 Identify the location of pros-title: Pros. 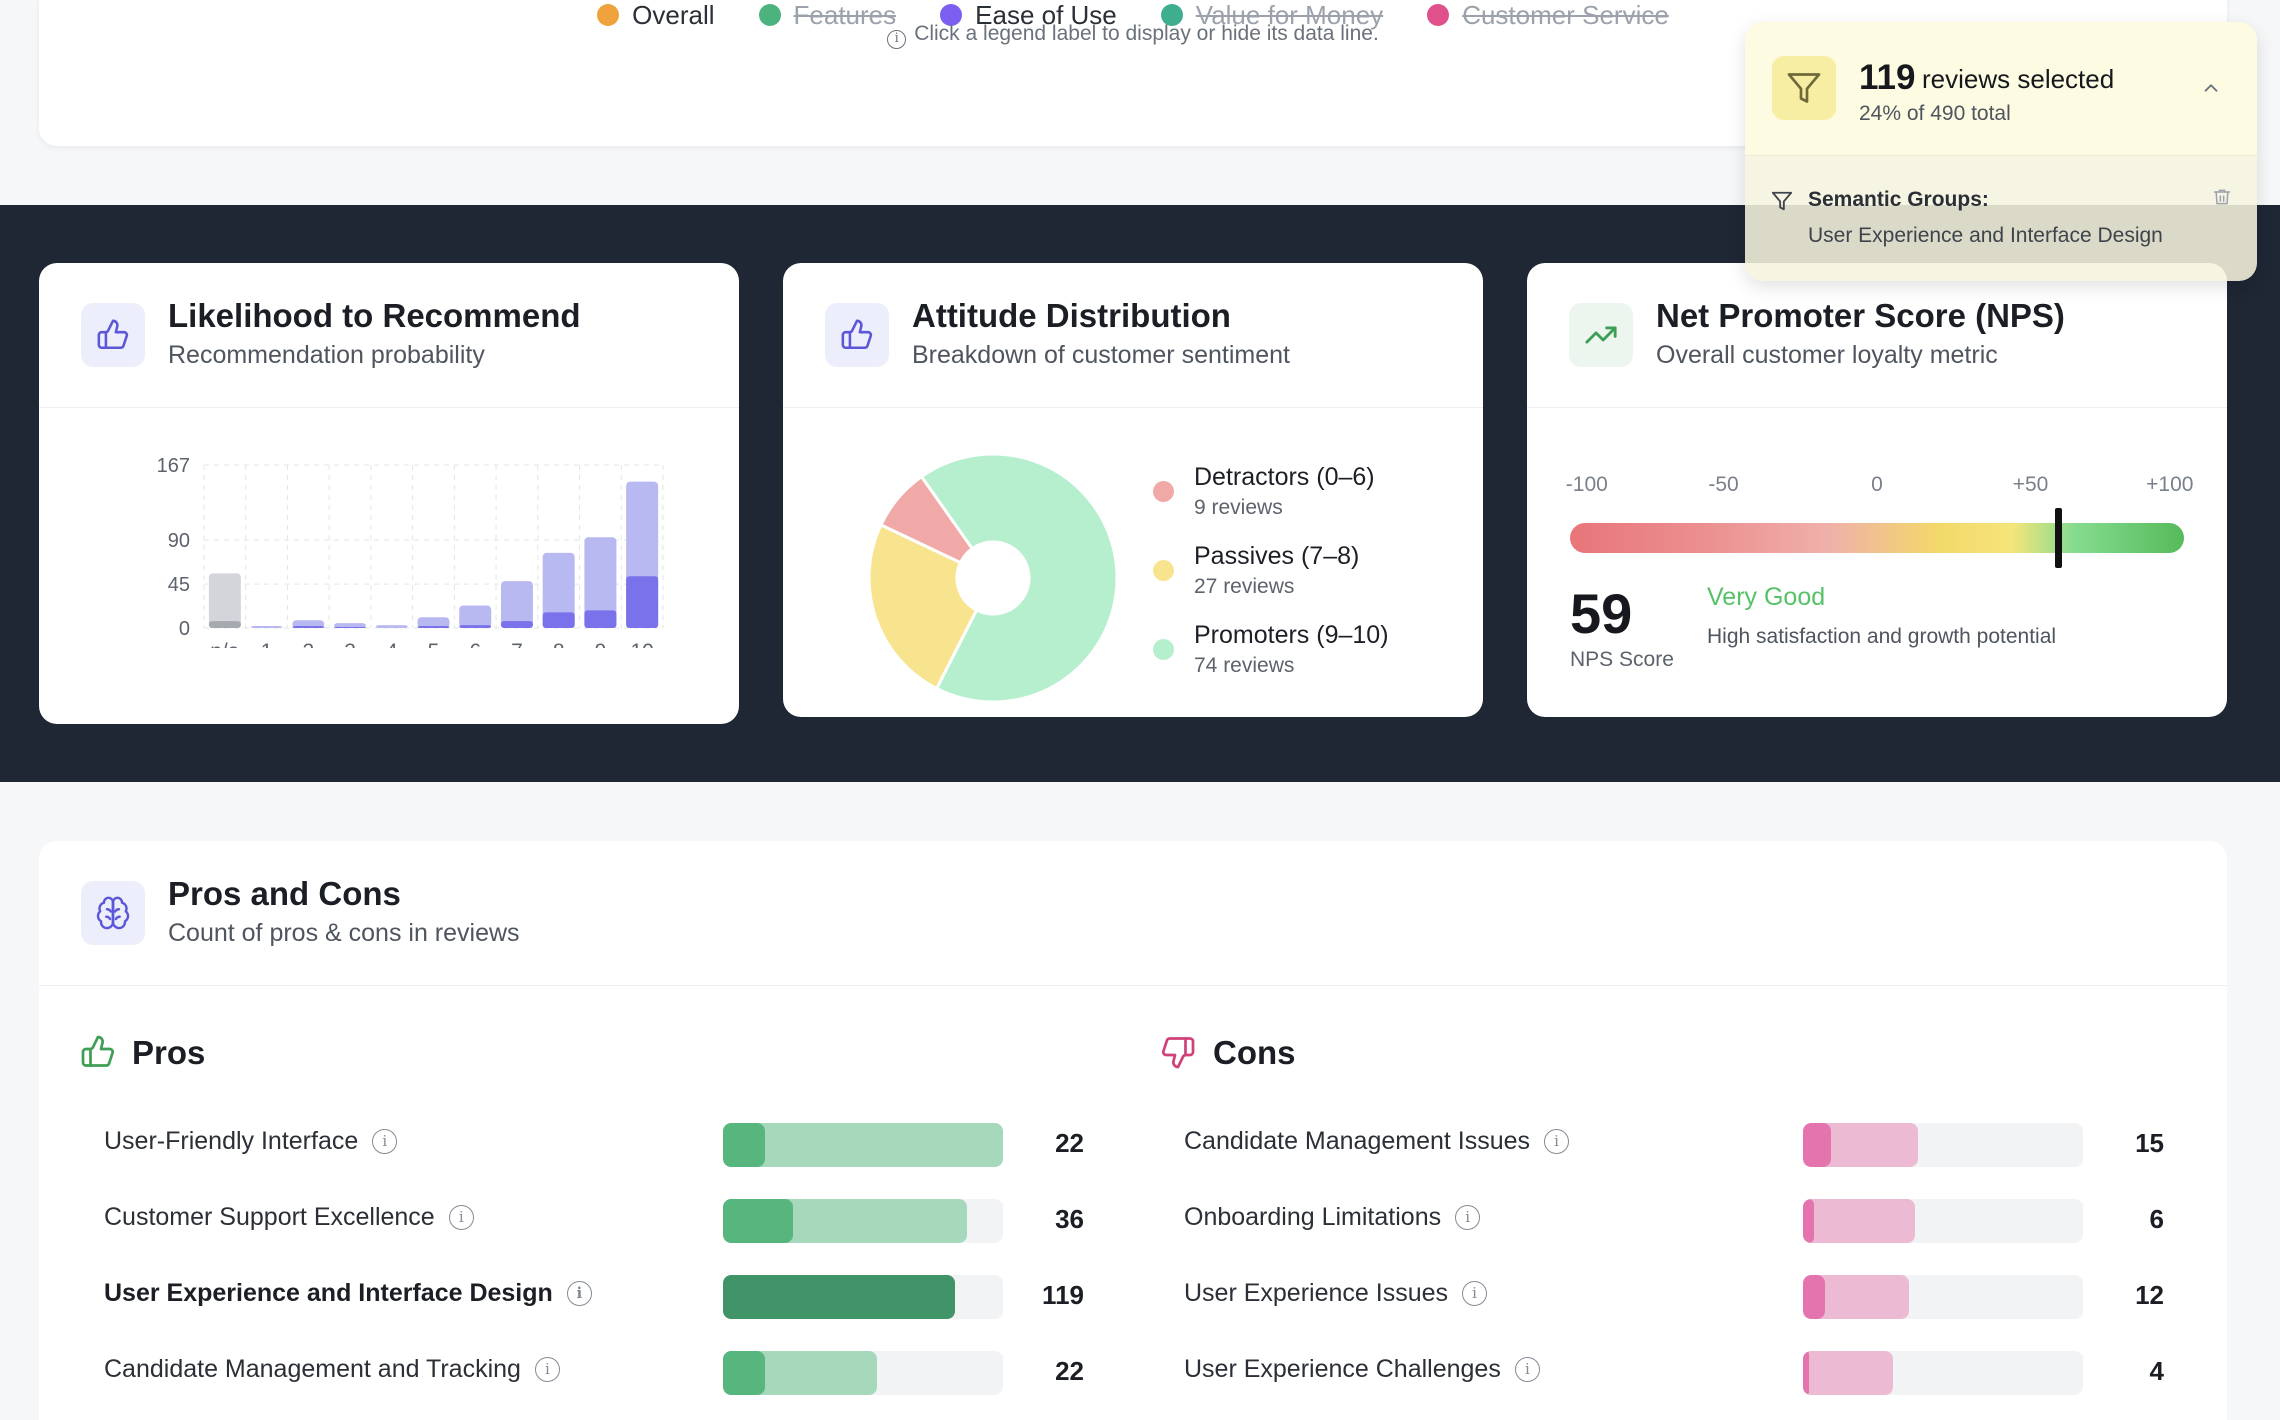
(169, 1052).